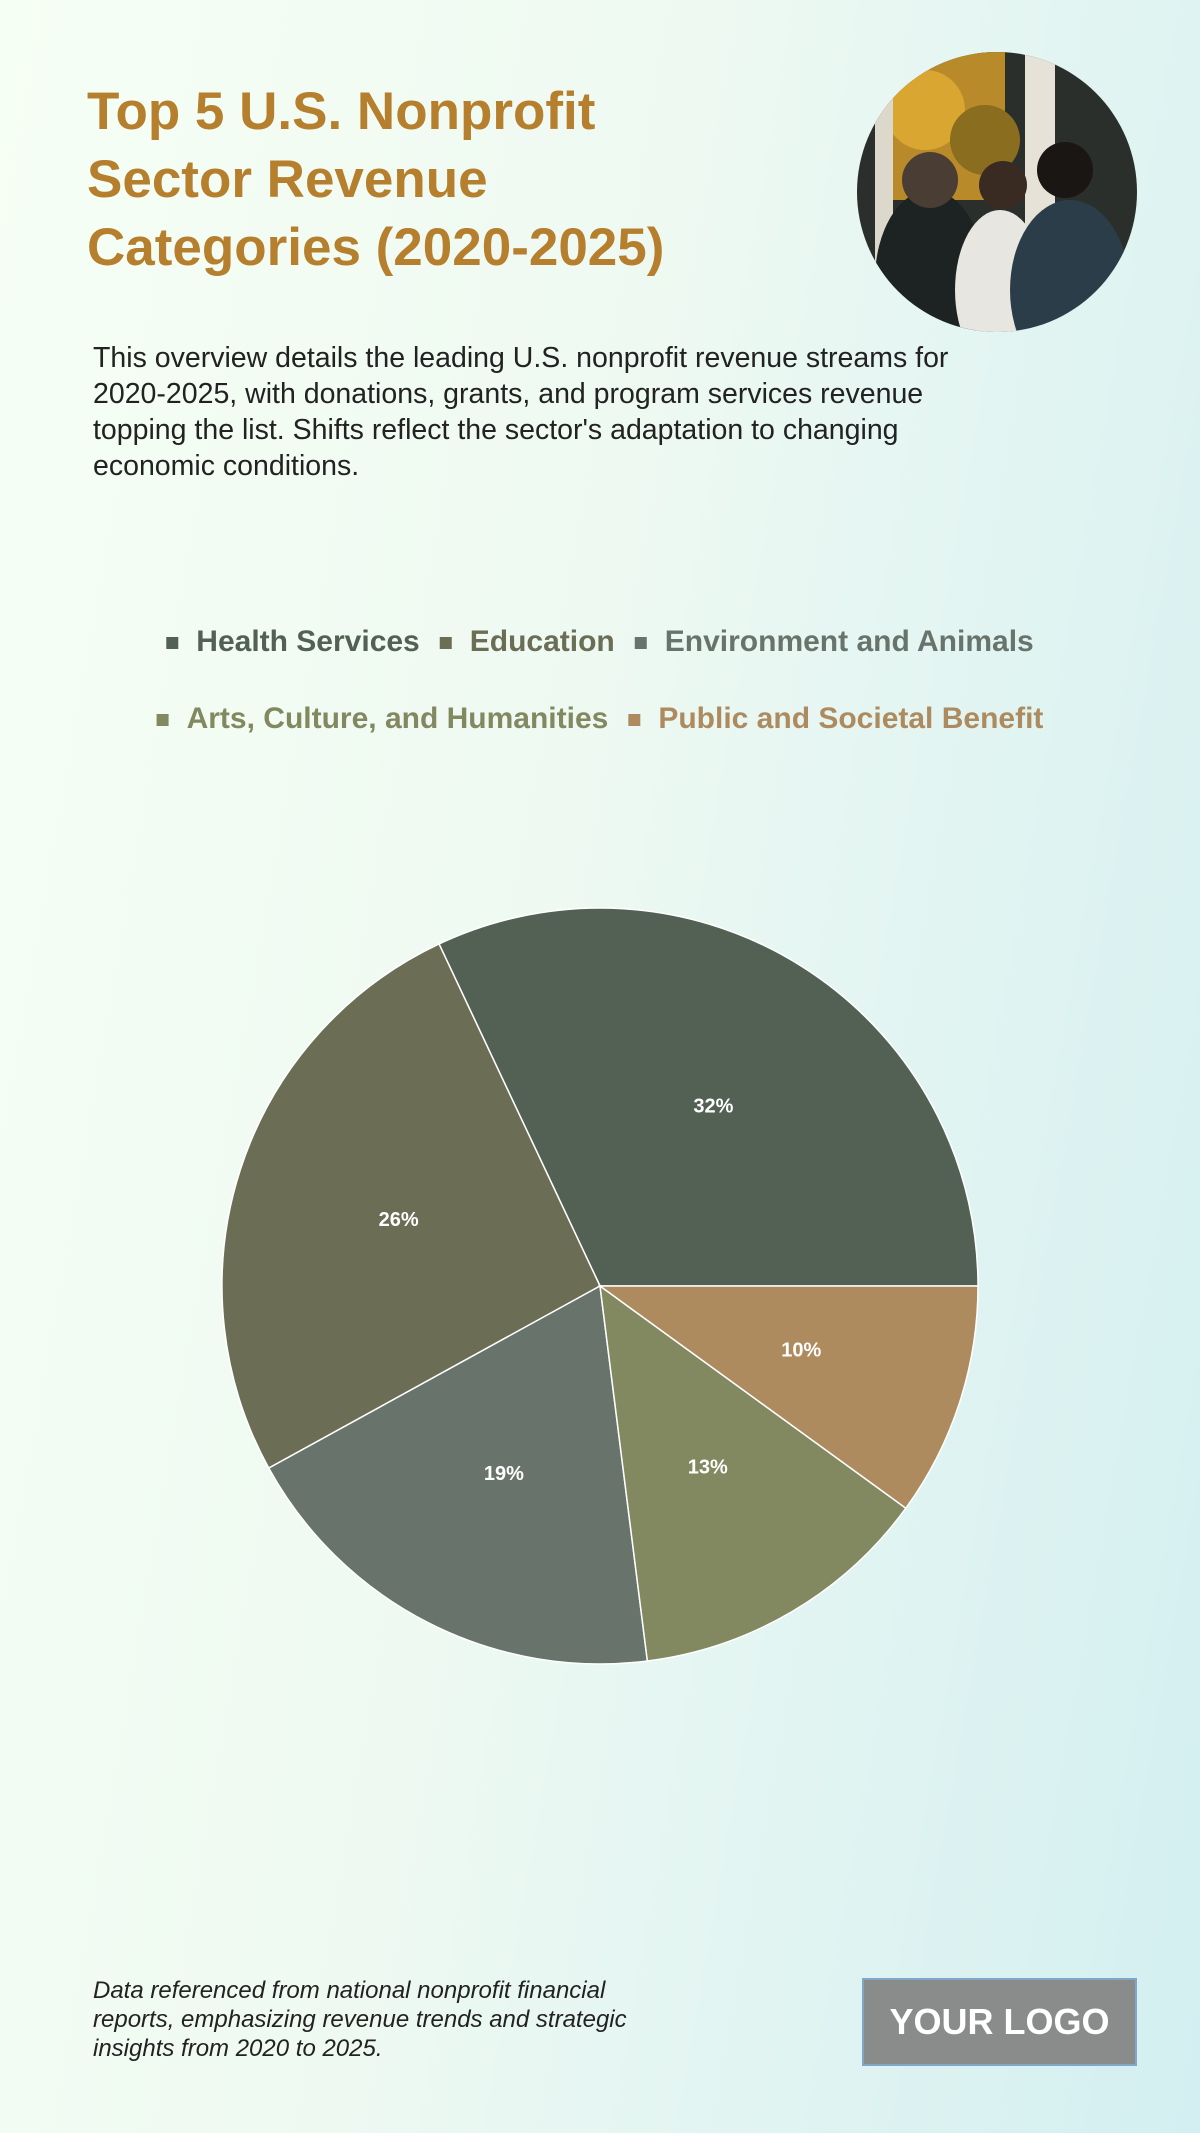 The image size is (1200, 2133). I want to click on value-label: 13%, so click(708, 1467).